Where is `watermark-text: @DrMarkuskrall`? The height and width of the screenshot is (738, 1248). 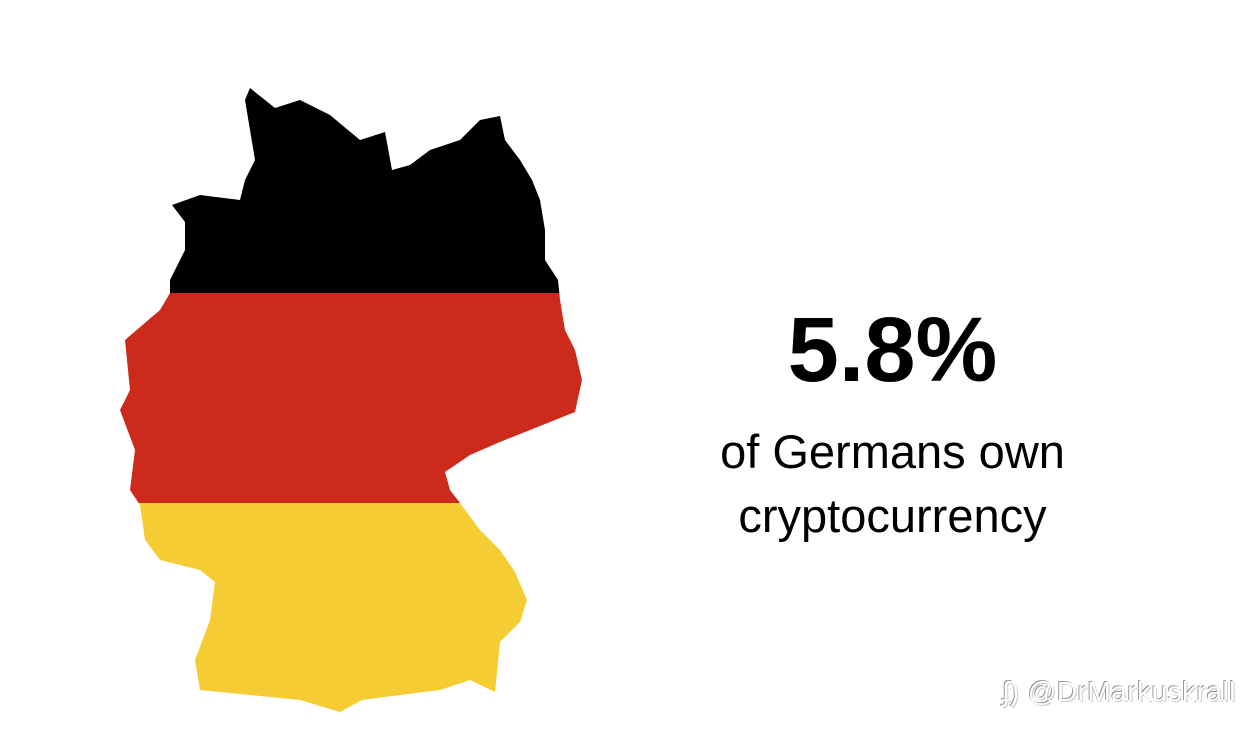
watermark-text: @DrMarkuskrall is located at coordinates (1131, 691).